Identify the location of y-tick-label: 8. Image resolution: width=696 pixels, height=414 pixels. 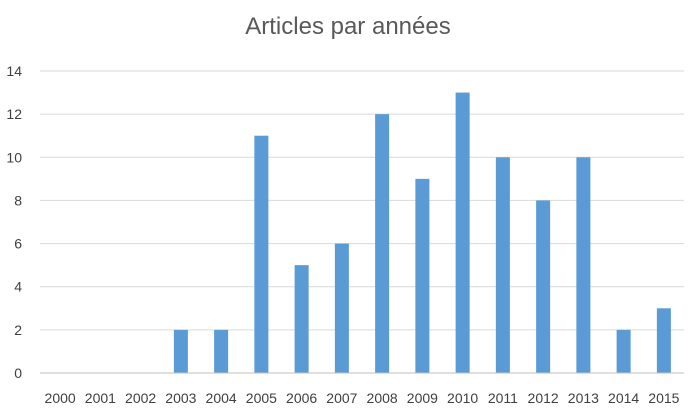
(18, 200).